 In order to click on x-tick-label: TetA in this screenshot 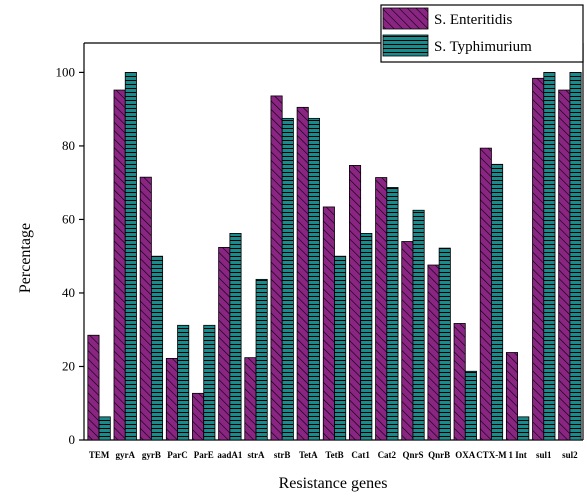, I will do `click(308, 455)`.